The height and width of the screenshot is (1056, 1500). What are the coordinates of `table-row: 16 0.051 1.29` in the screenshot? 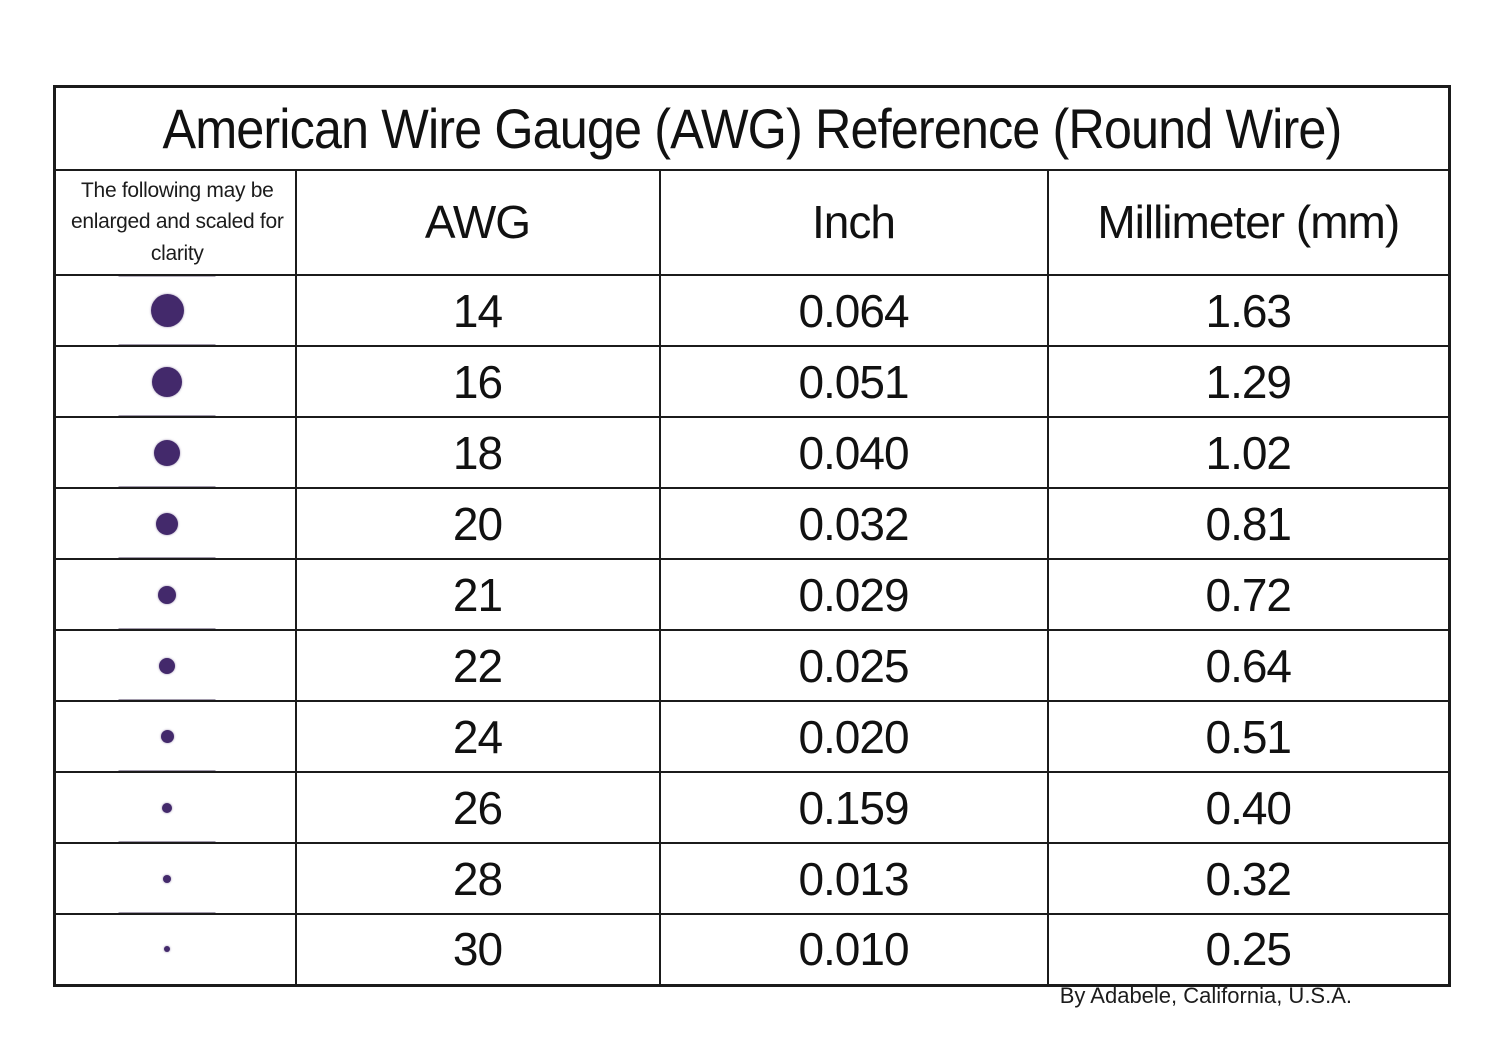 It's located at (752, 382).